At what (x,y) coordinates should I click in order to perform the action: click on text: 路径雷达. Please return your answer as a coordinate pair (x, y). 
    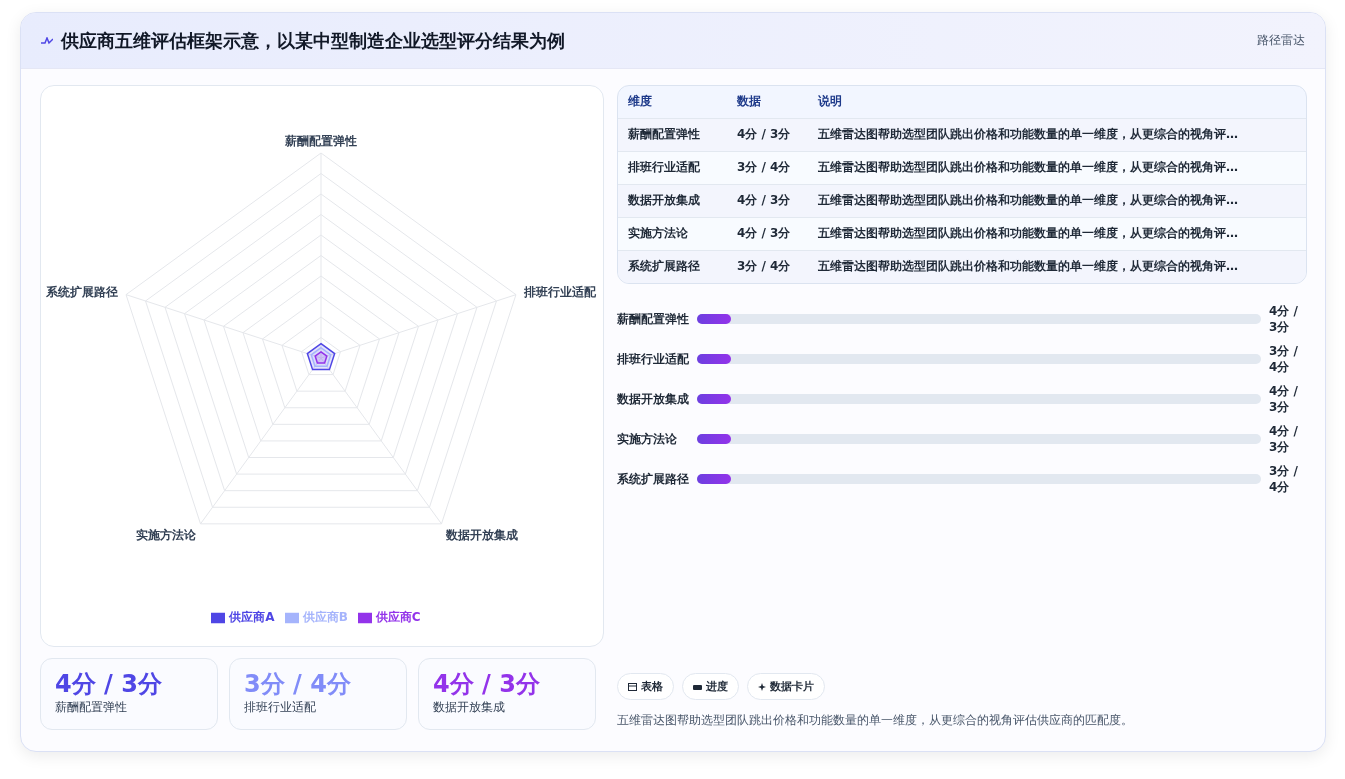
    Looking at the image, I should click on (1281, 40).